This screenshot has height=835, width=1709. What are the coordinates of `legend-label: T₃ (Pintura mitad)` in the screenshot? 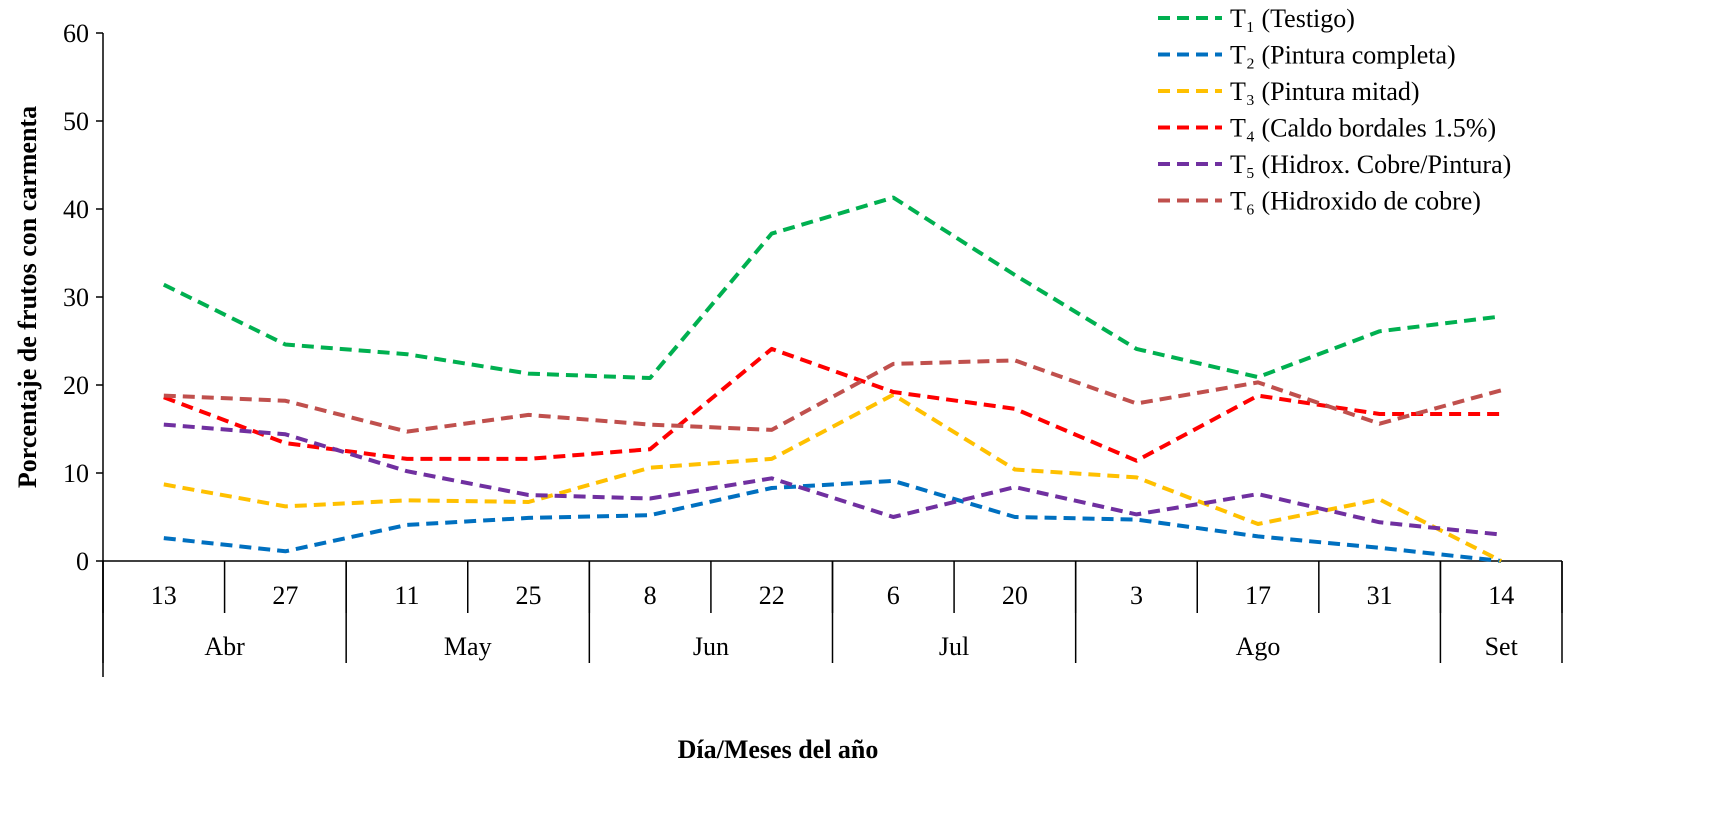 It's located at (1325, 91).